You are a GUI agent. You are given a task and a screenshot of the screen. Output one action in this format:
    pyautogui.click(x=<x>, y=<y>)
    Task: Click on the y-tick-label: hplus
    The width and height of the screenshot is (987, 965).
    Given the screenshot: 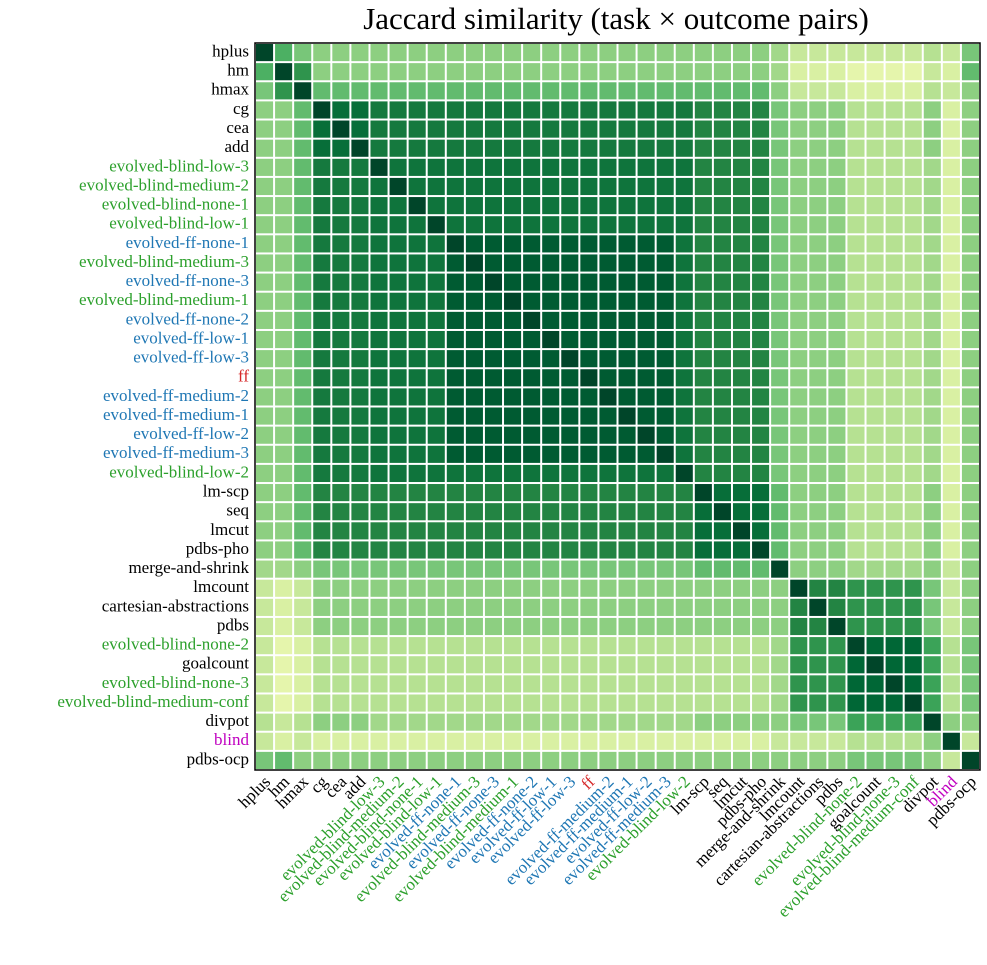 What is the action you would take?
    pyautogui.click(x=230, y=50)
    